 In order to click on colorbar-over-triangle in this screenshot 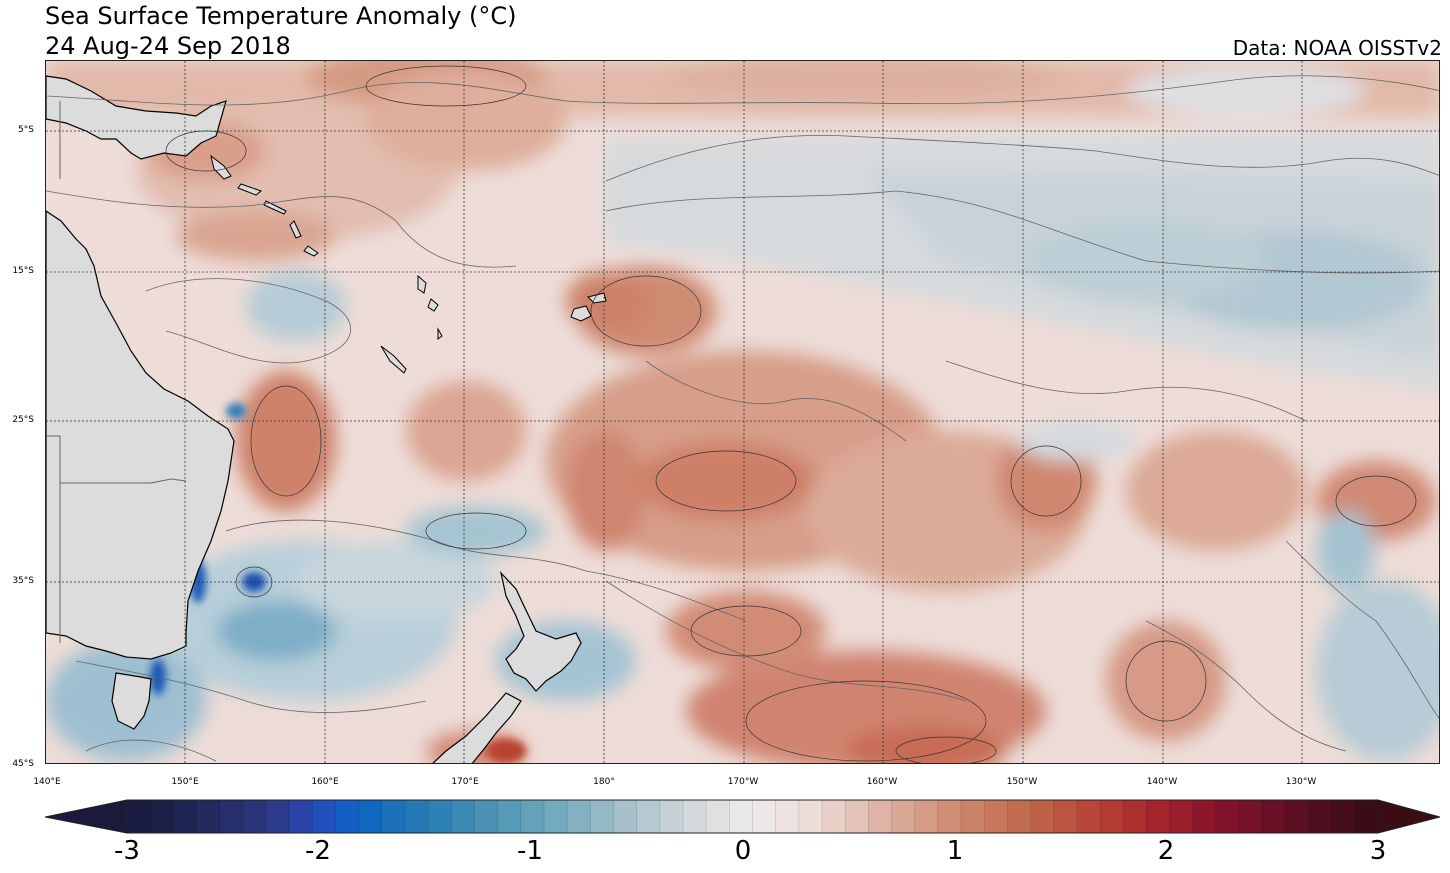, I will do `click(1409, 816)`.